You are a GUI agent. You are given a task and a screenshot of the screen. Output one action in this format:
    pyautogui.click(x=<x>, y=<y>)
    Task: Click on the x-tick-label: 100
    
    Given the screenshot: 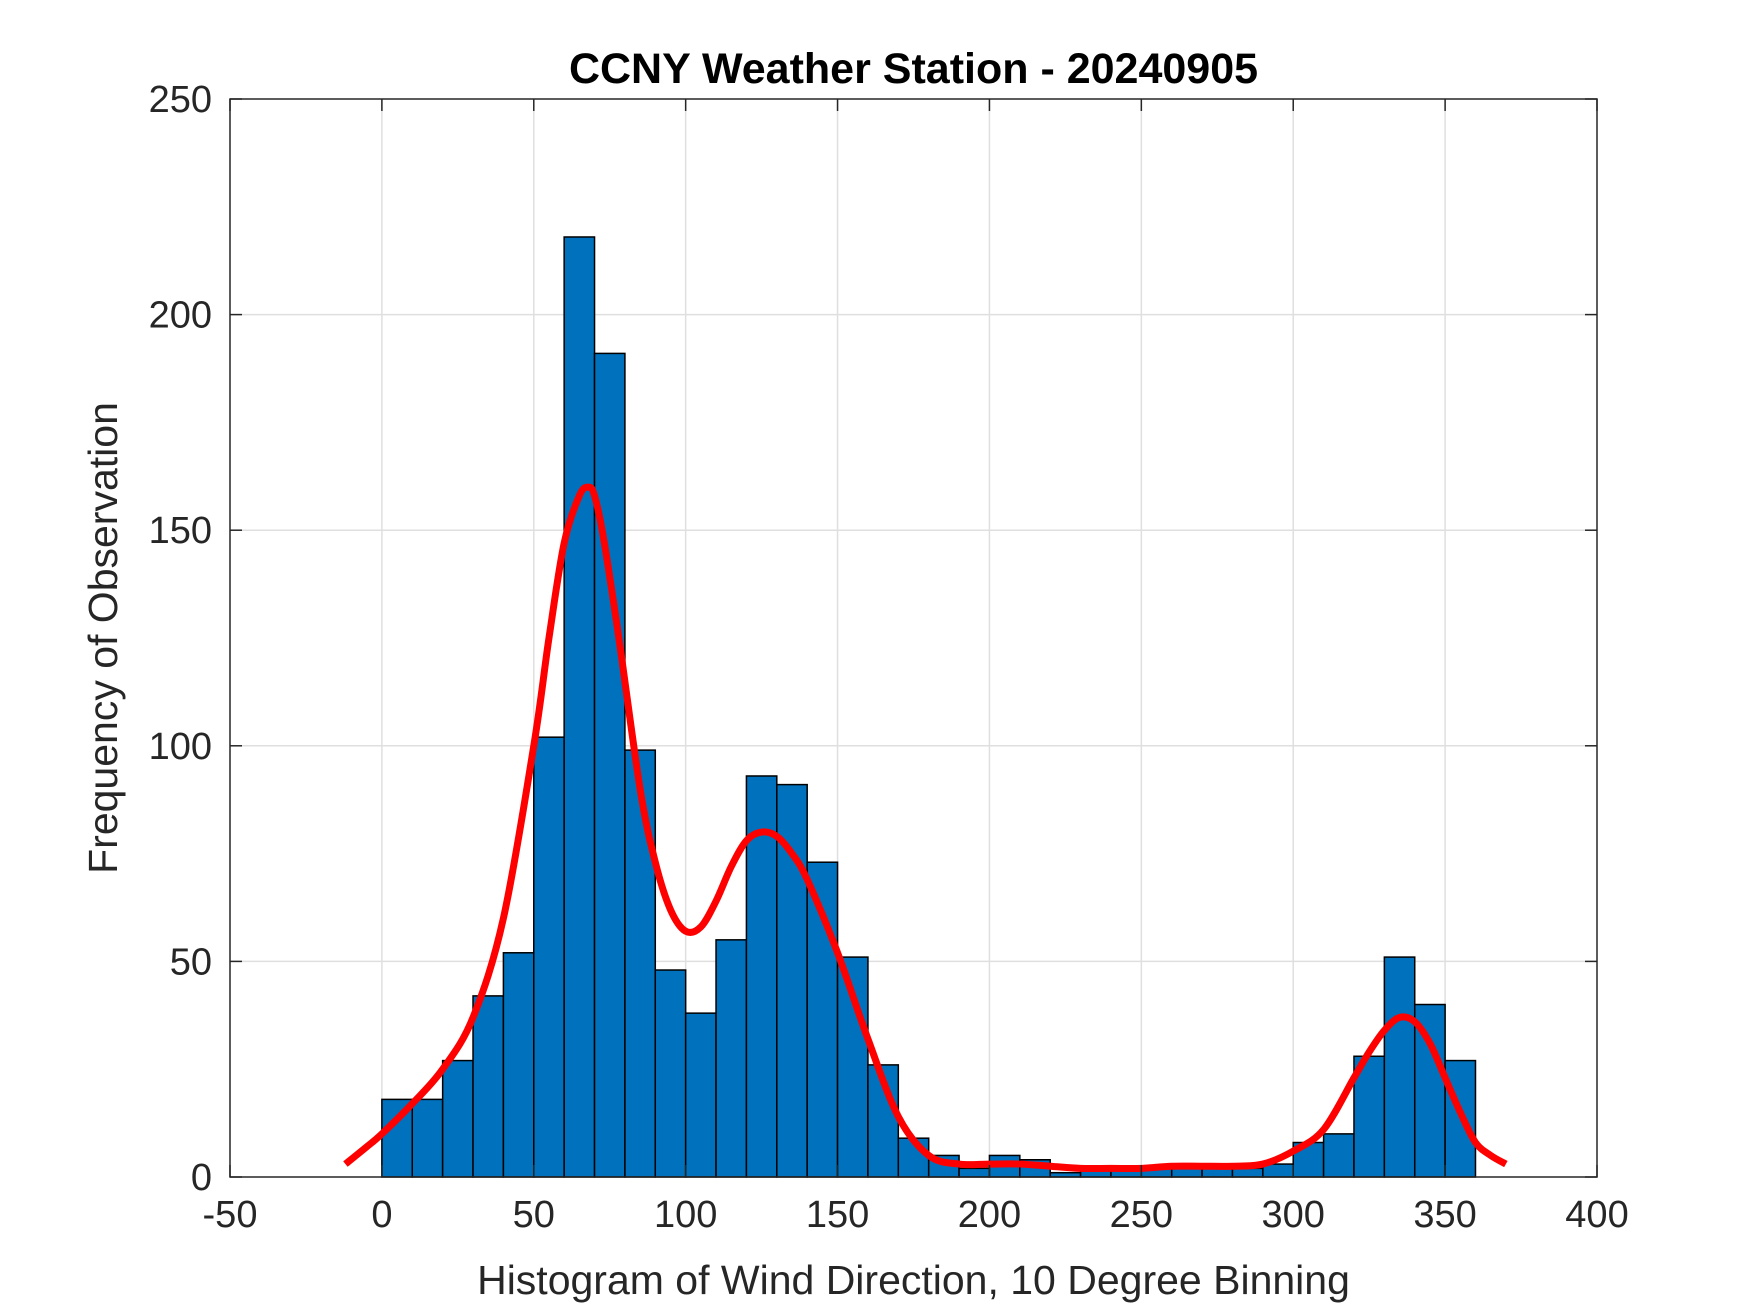 What is the action you would take?
    pyautogui.click(x=685, y=1215)
    